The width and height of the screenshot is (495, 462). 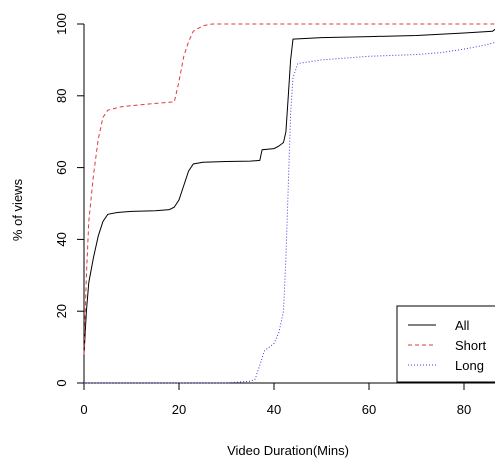 I want to click on y-axis-label: % of views, so click(x=17, y=209).